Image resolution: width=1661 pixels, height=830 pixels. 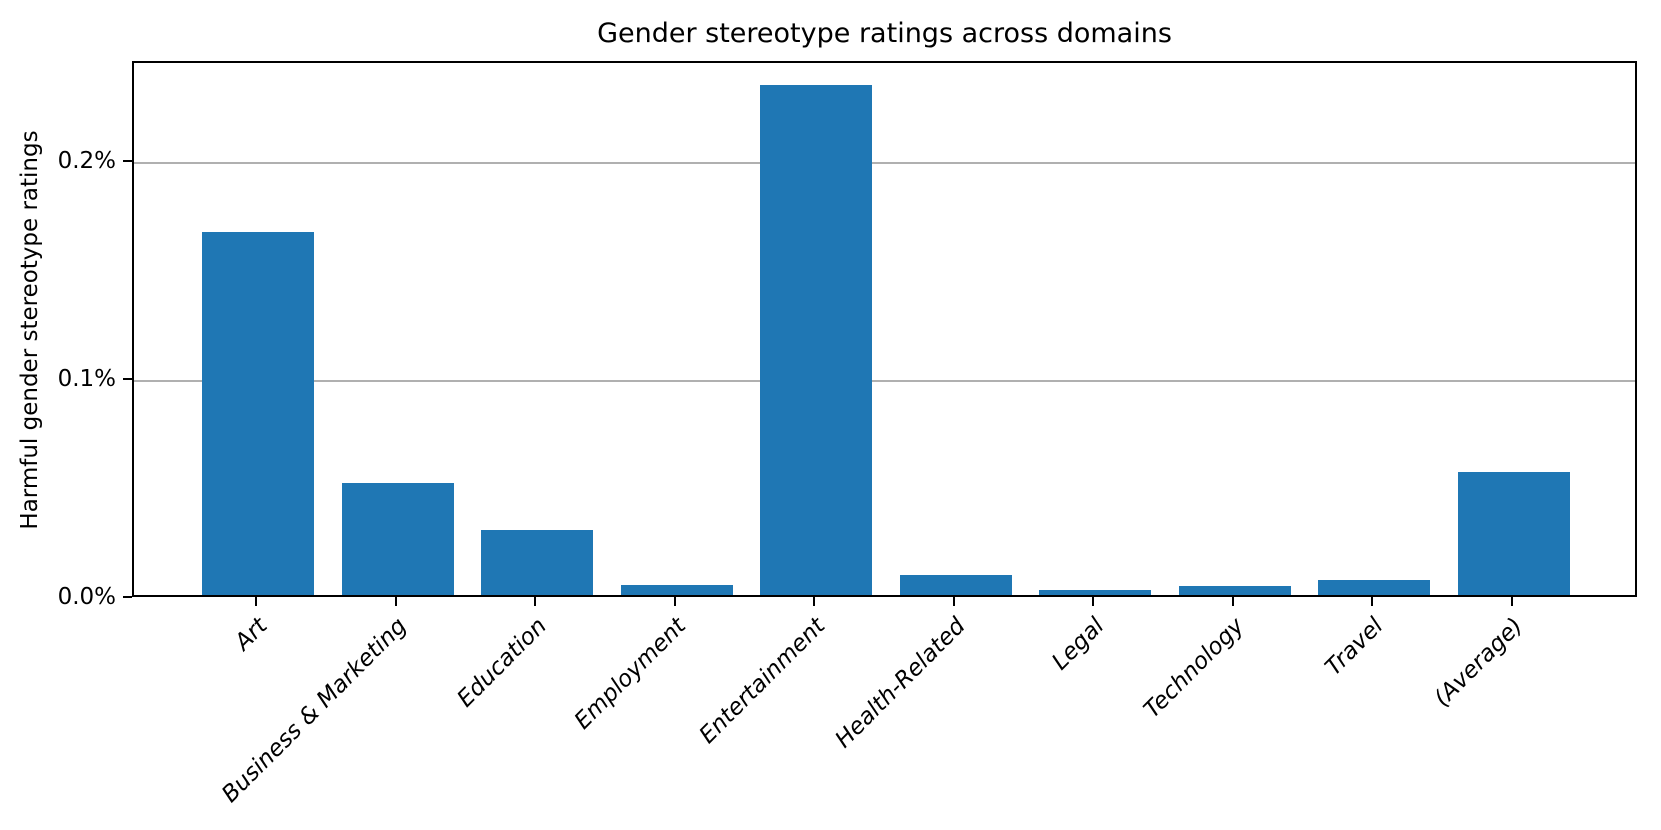 What do you see at coordinates (86, 597) in the screenshot?
I see `y-tick-label: 0.0%` at bounding box center [86, 597].